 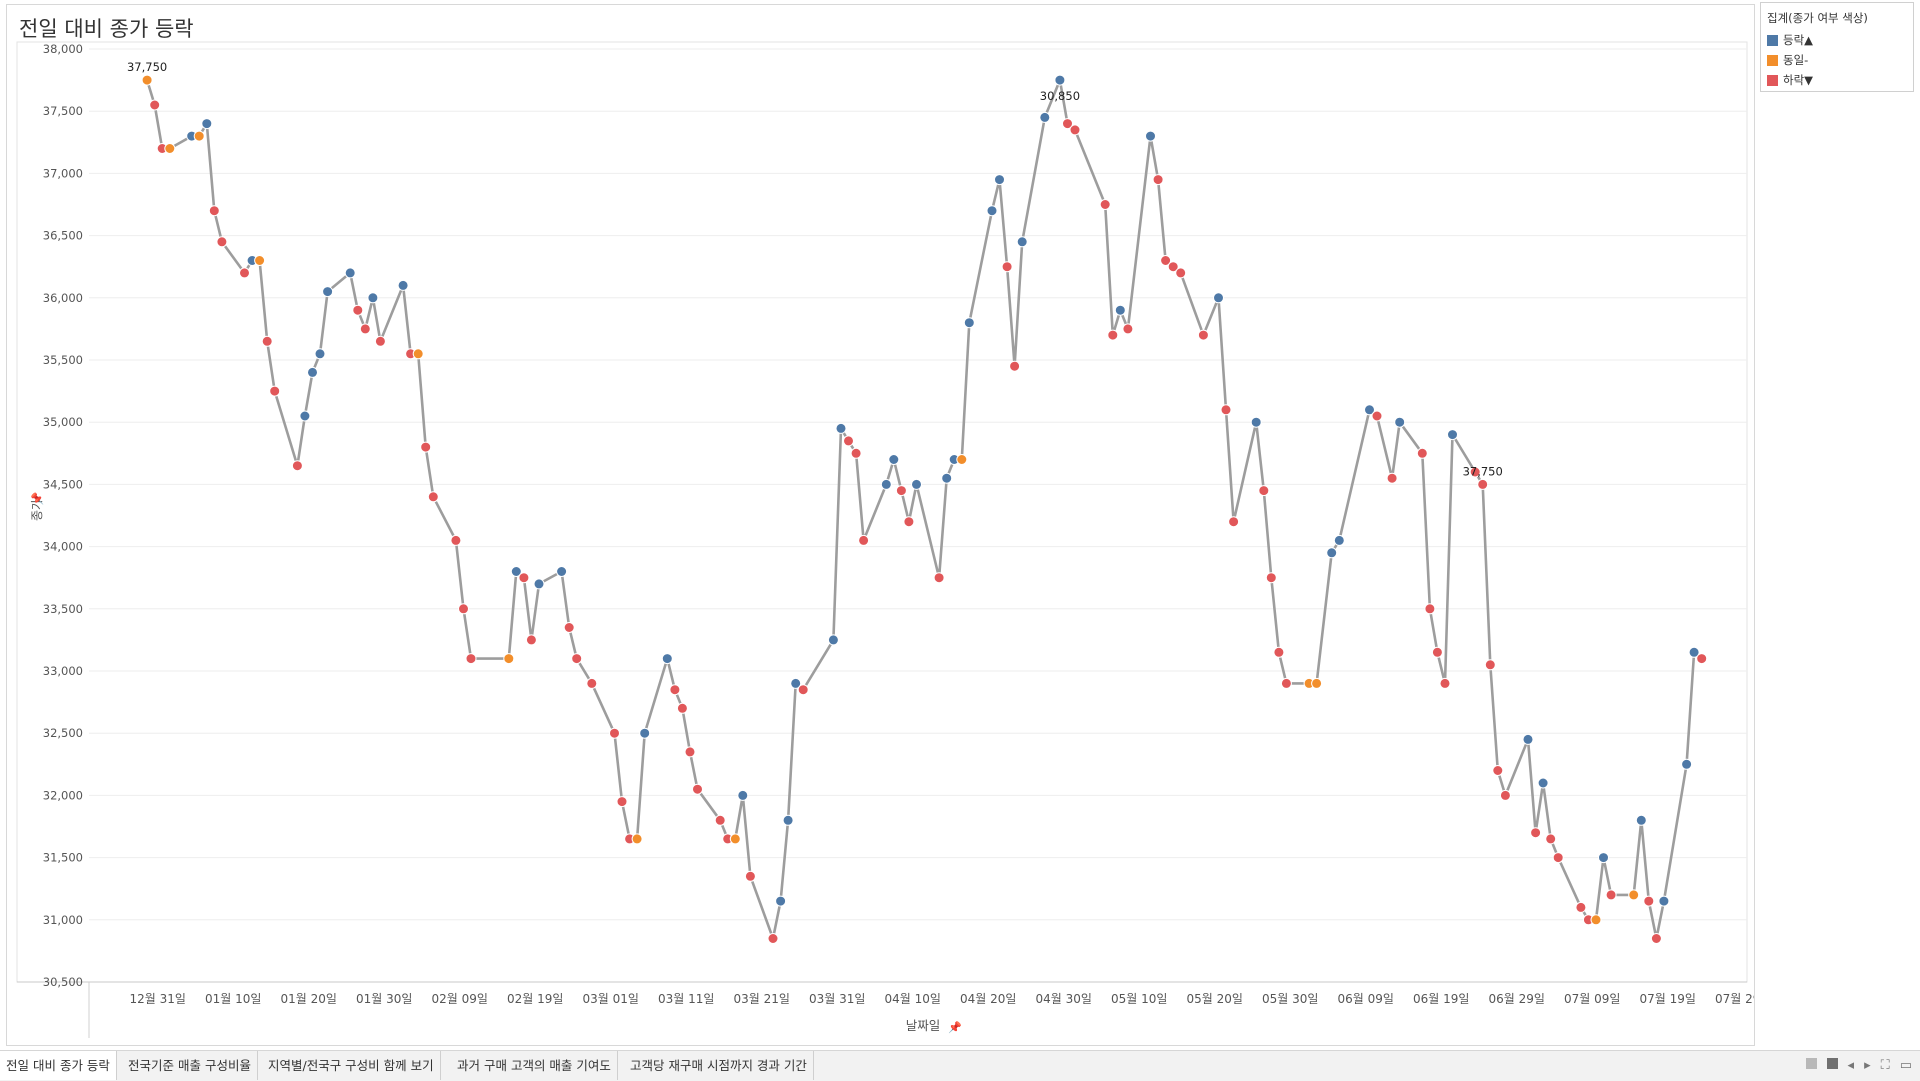 I want to click on x-axis-title: 날짜일, so click(x=923, y=1025).